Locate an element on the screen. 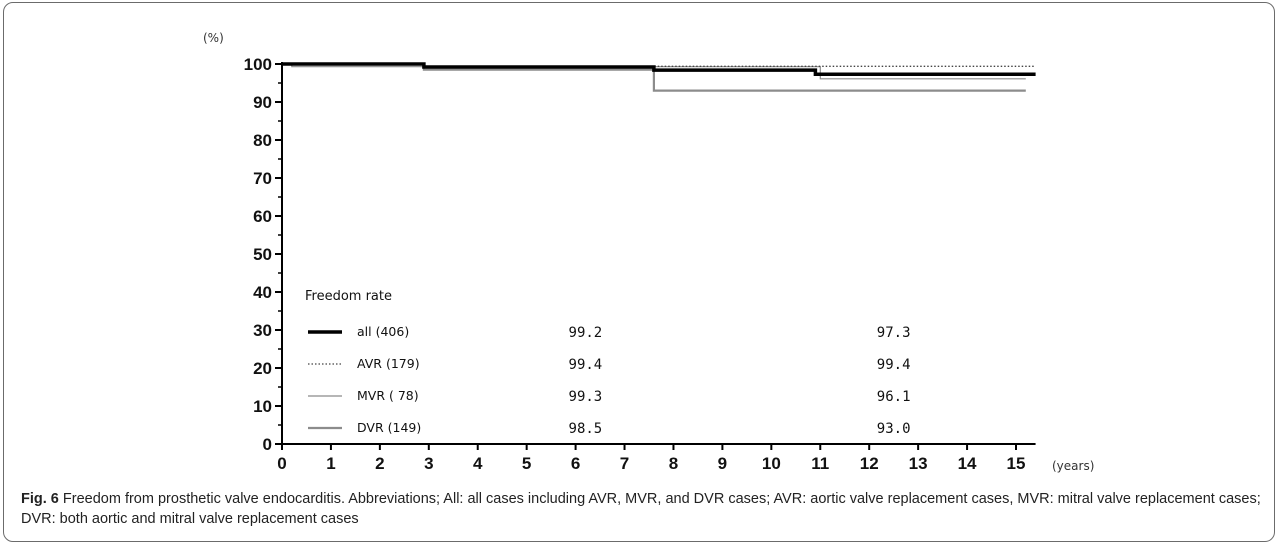 The width and height of the screenshot is (1281, 547). series-line-all is located at coordinates (659, 69).